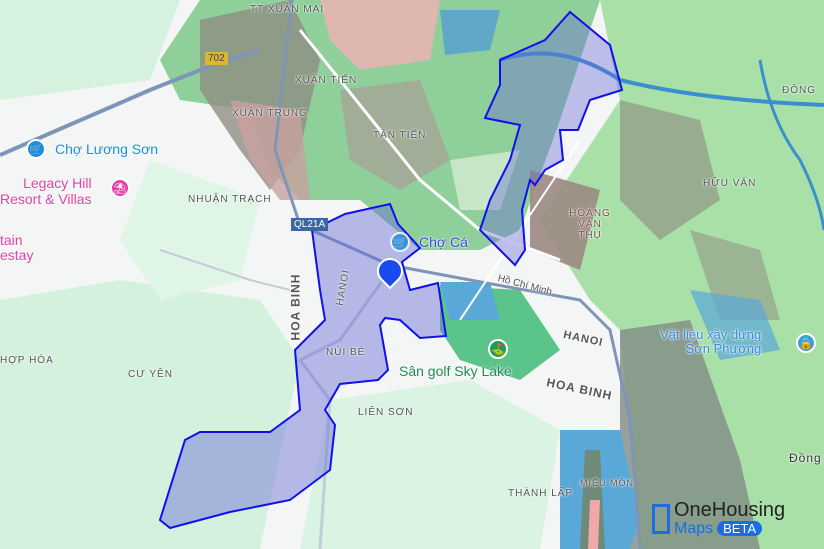 This screenshot has height=549, width=824. I want to click on poi-legacy-hill: Legacy Hill Resort & Villas, so click(46, 191).